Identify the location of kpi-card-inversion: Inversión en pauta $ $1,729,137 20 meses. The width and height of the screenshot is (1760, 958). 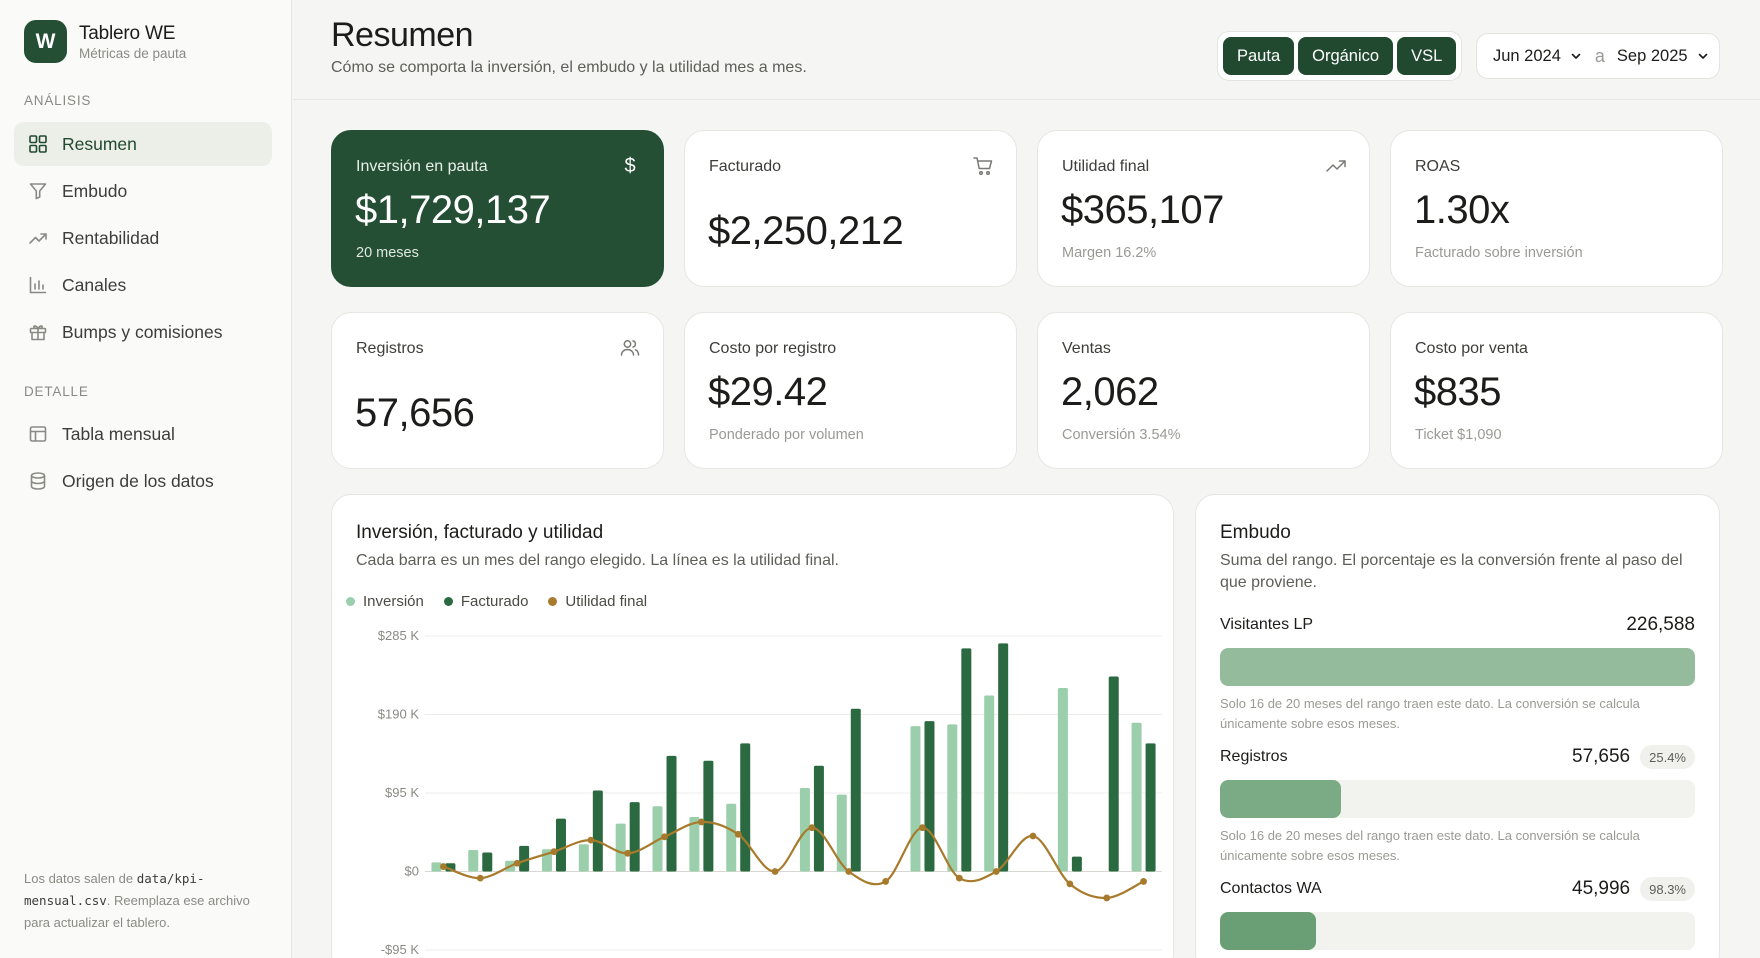
(497, 208).